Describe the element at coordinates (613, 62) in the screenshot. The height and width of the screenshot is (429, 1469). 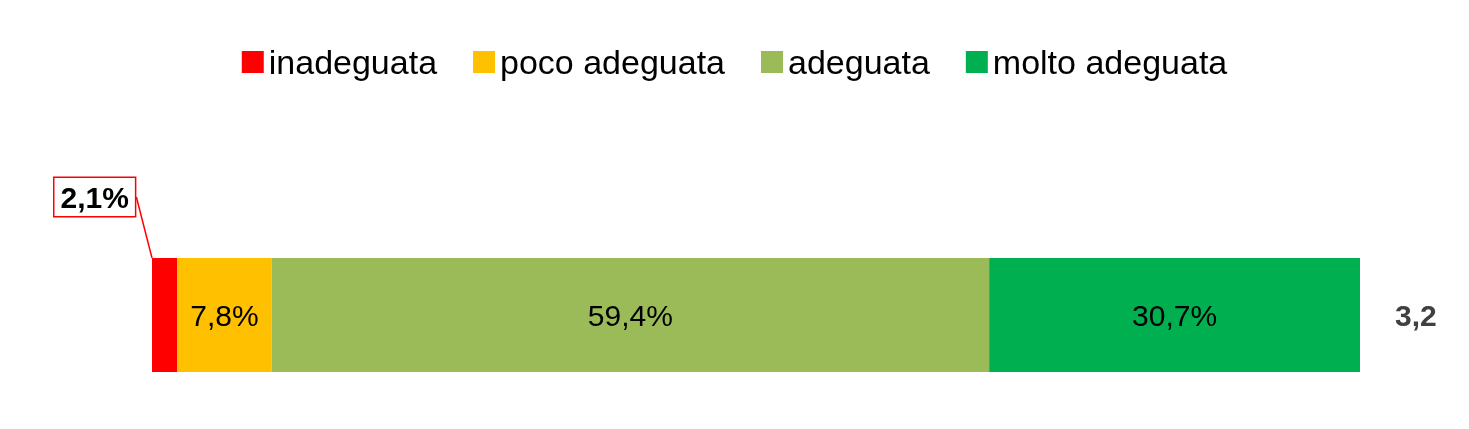
I see `legend-label: poco adeguata` at that location.